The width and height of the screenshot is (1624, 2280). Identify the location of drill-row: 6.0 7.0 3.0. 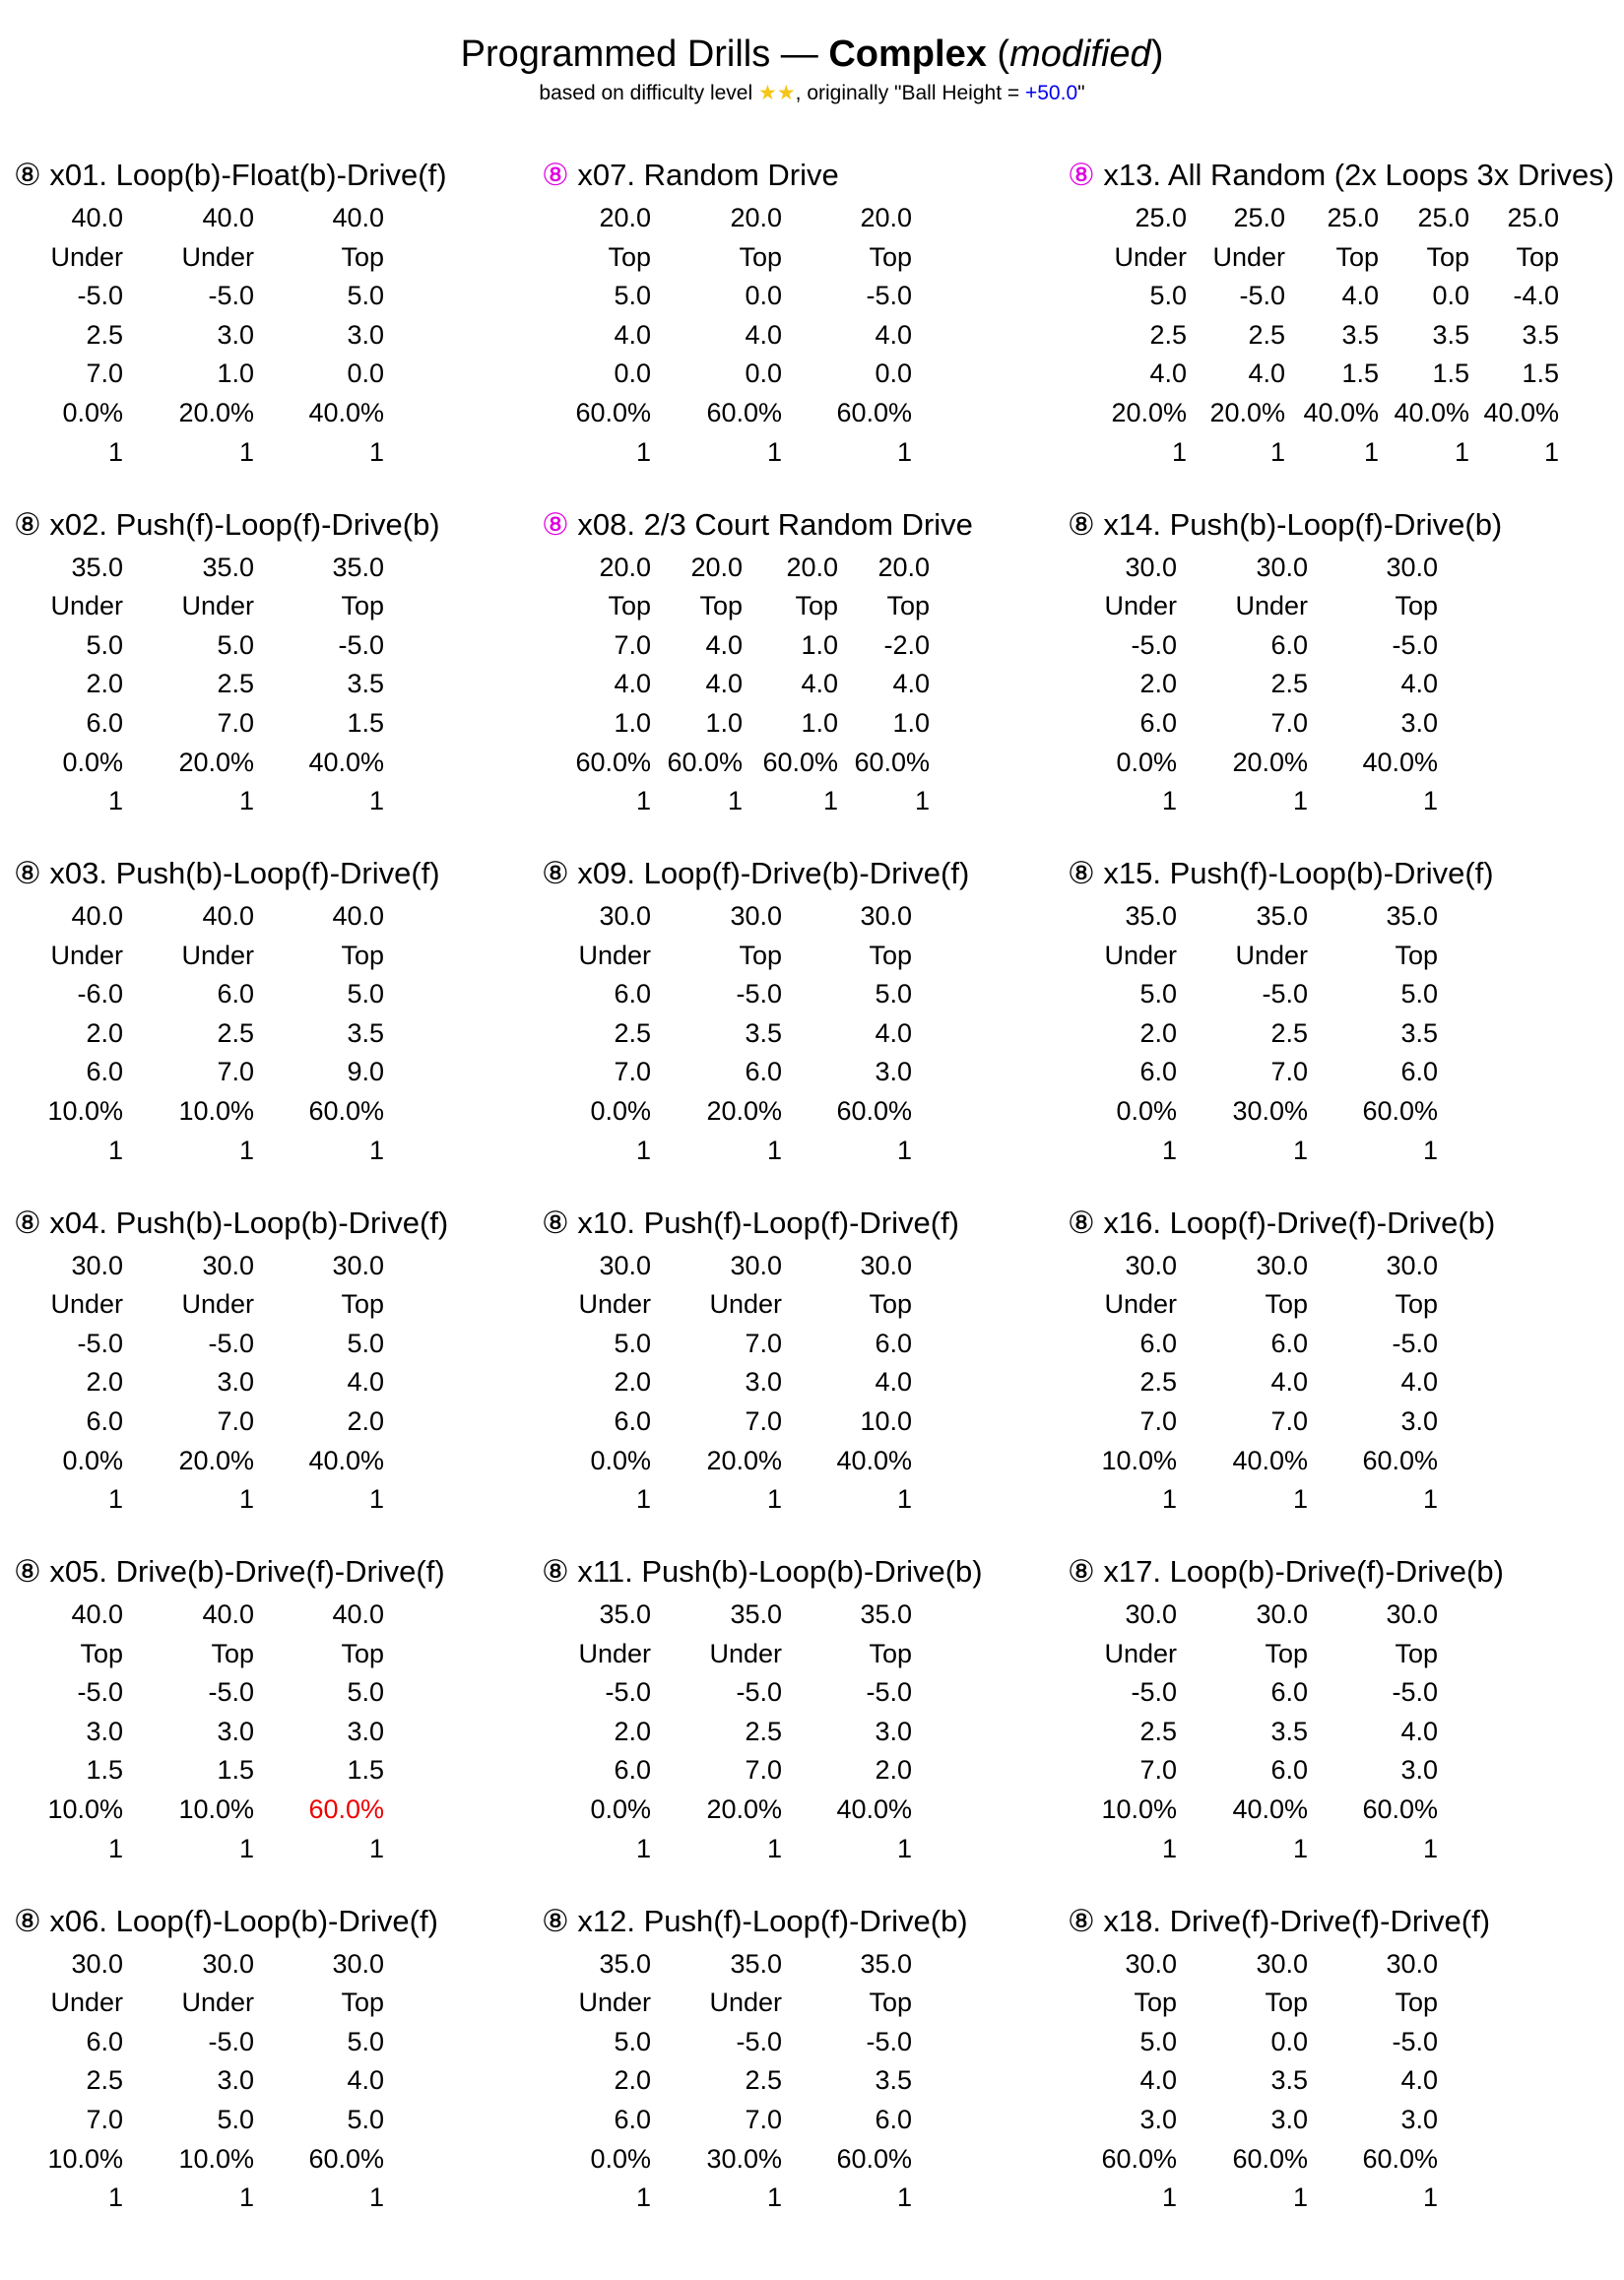
(1320, 724).